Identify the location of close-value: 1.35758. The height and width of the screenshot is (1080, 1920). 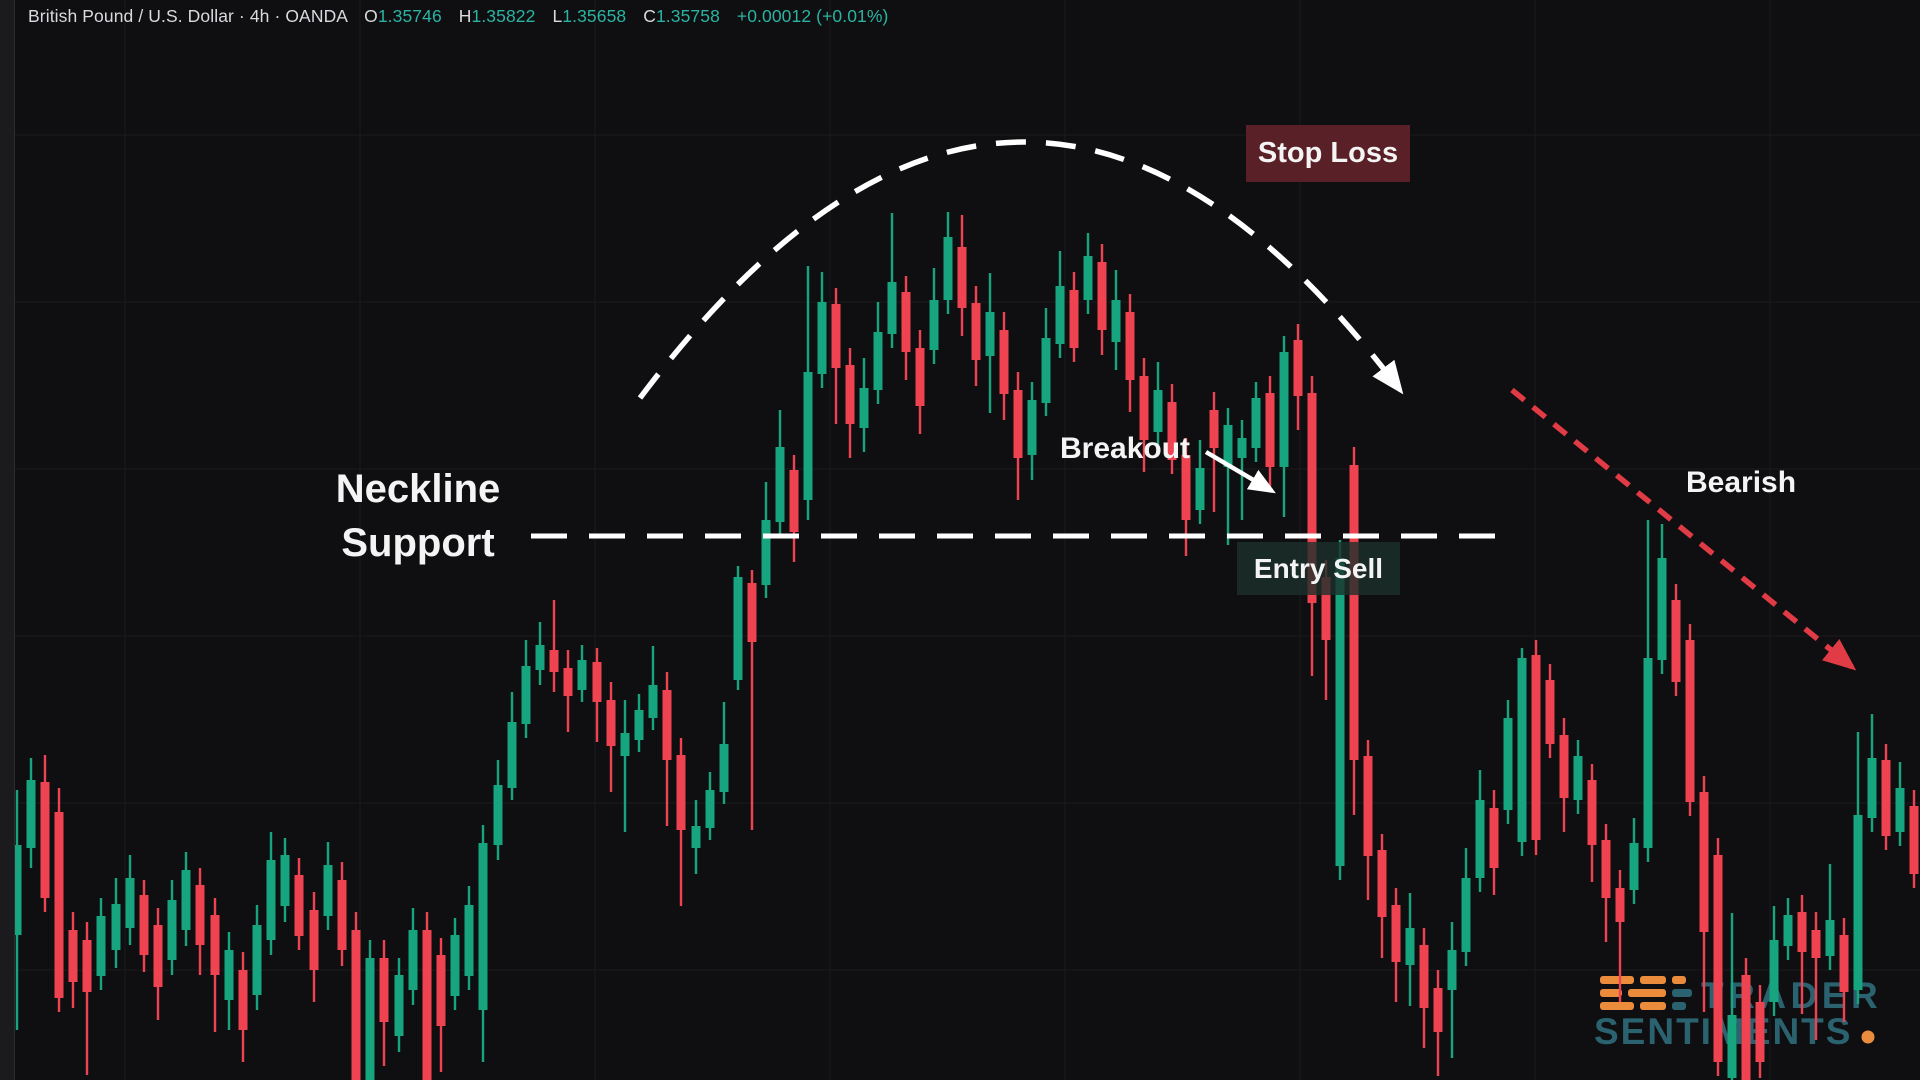
(687, 16).